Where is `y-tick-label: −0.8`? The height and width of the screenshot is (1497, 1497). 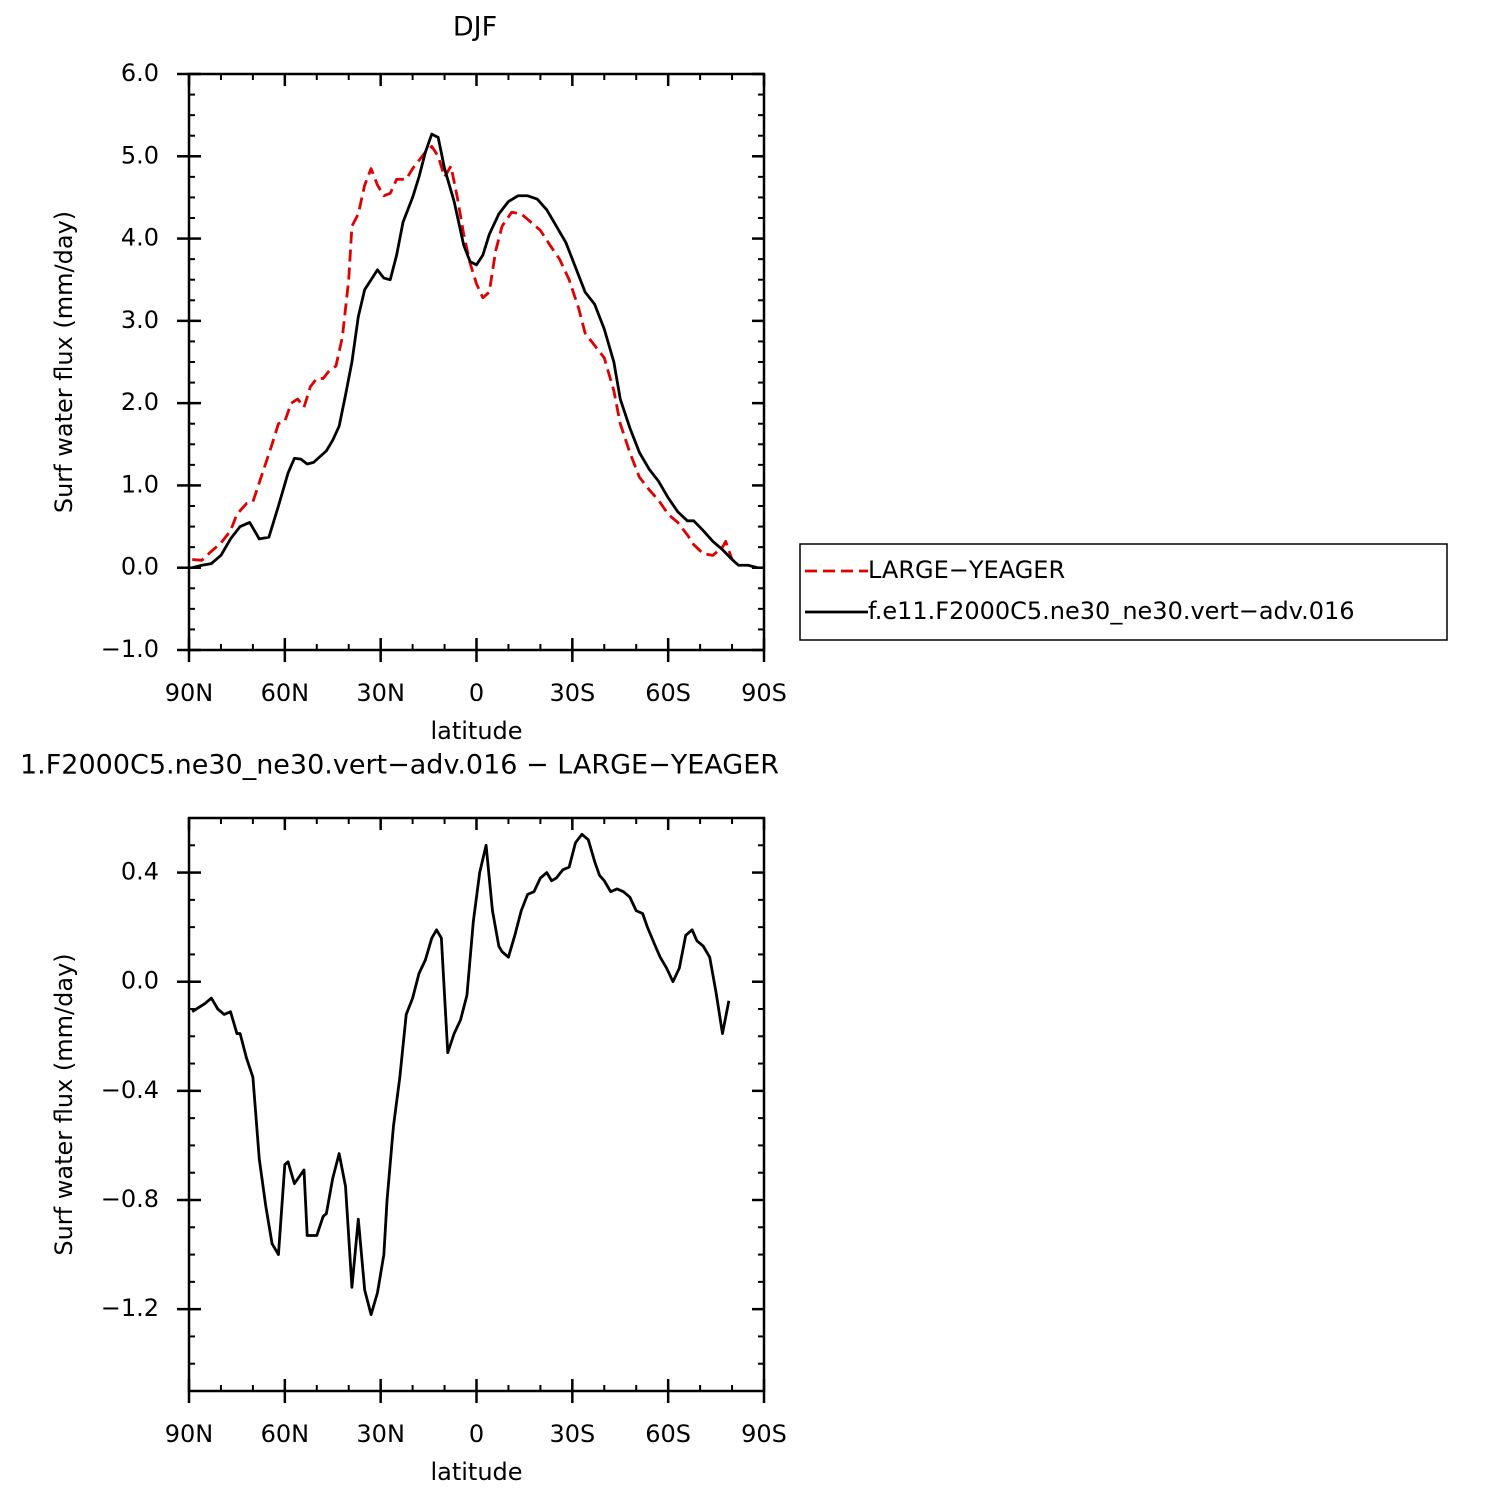 y-tick-label: −0.8 is located at coordinates (130, 1199).